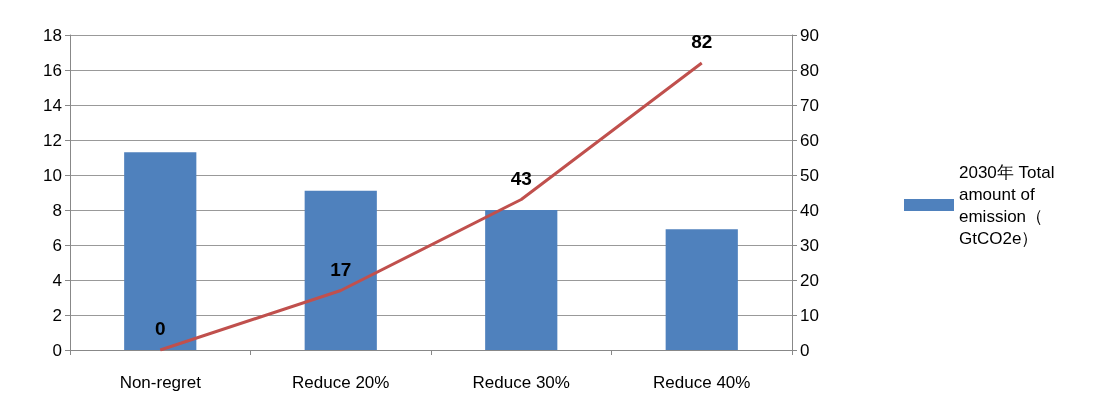 The height and width of the screenshot is (410, 1102). I want to click on y2-tick-label: 60, so click(809, 140).